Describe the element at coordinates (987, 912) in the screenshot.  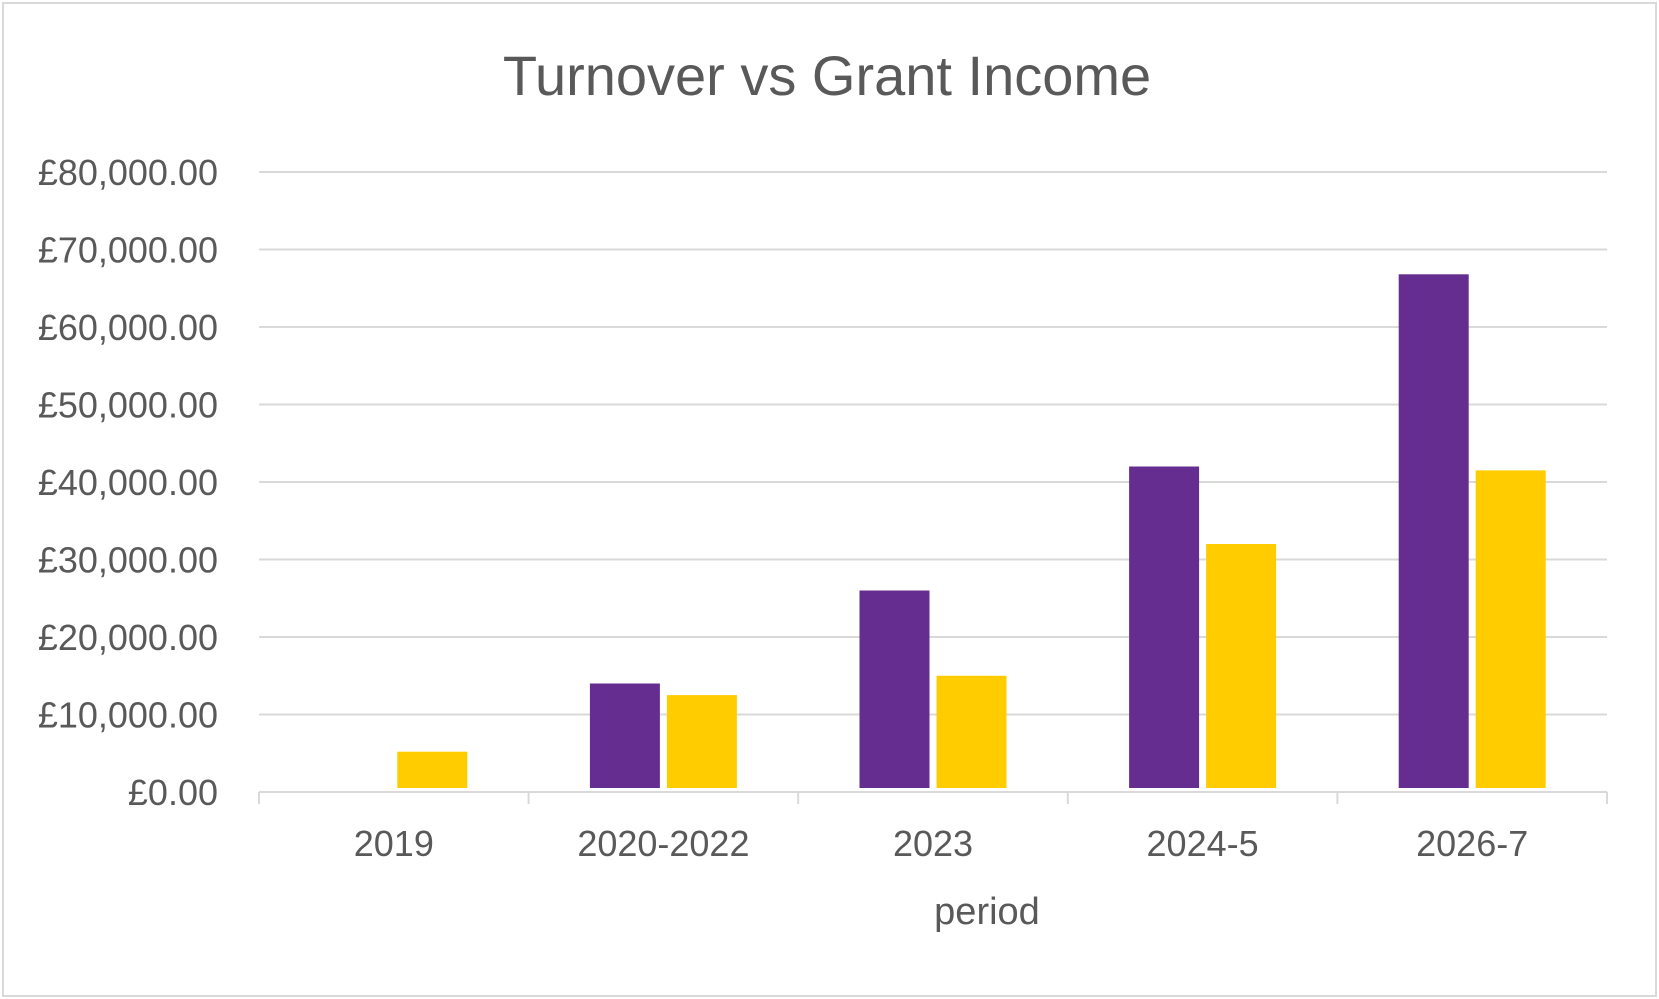
I see `x-axis-title: period` at that location.